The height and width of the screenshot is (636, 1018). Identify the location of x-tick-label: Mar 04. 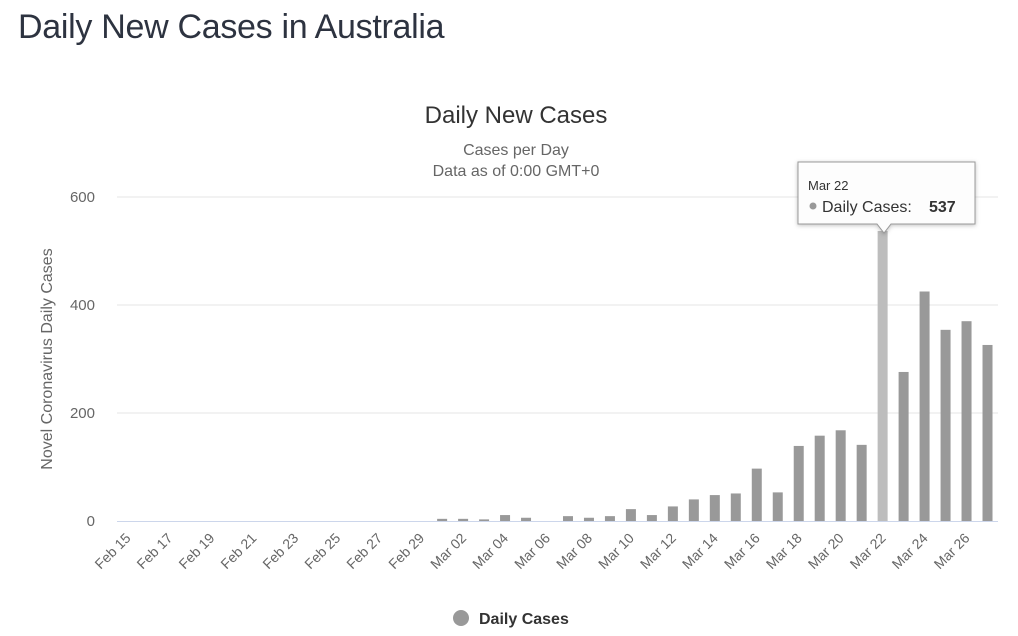
(490, 551).